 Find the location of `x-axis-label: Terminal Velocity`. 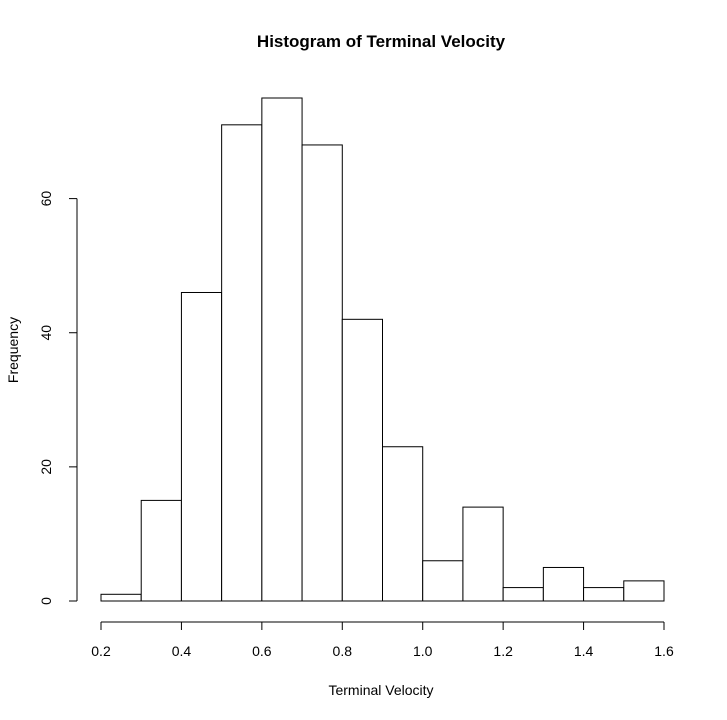

x-axis-label: Terminal Velocity is located at coordinates (380, 690).